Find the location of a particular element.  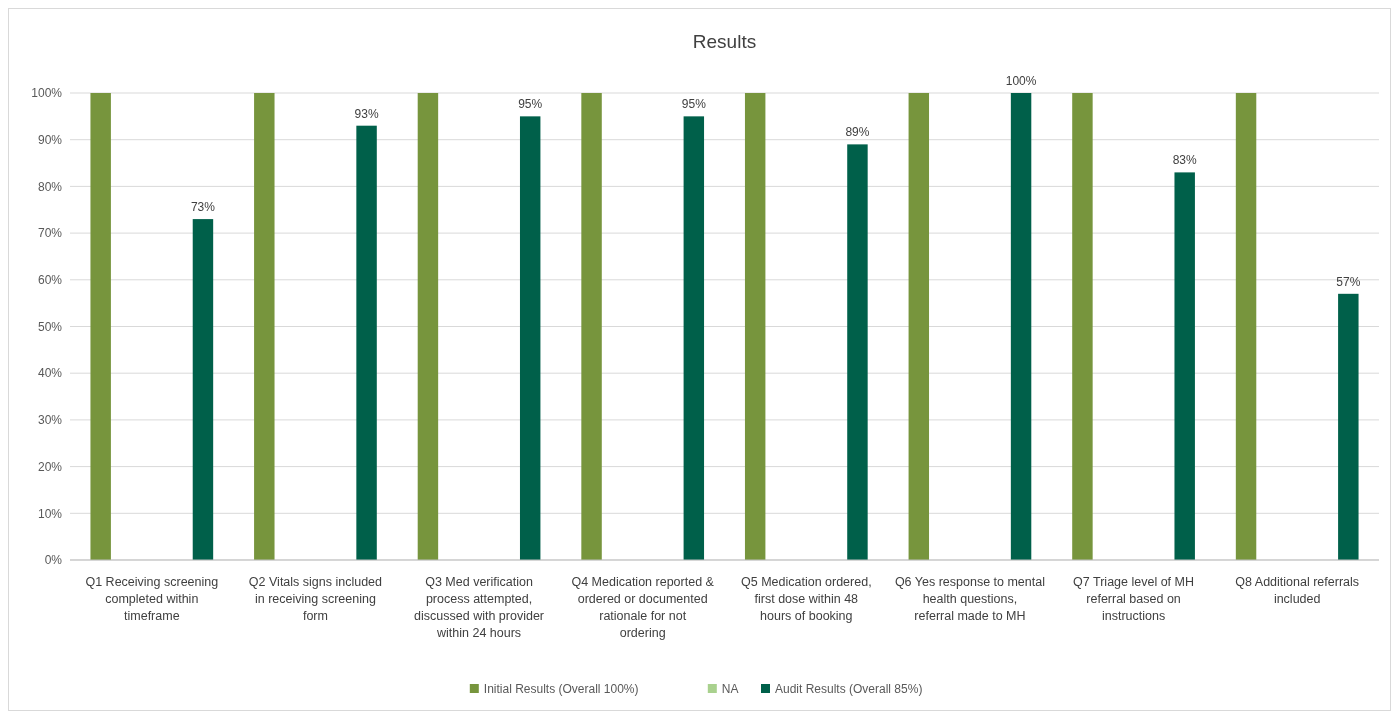

x-tick-label: Q7 Triage level of MH referral based on instructions is located at coordinates (1134, 599).